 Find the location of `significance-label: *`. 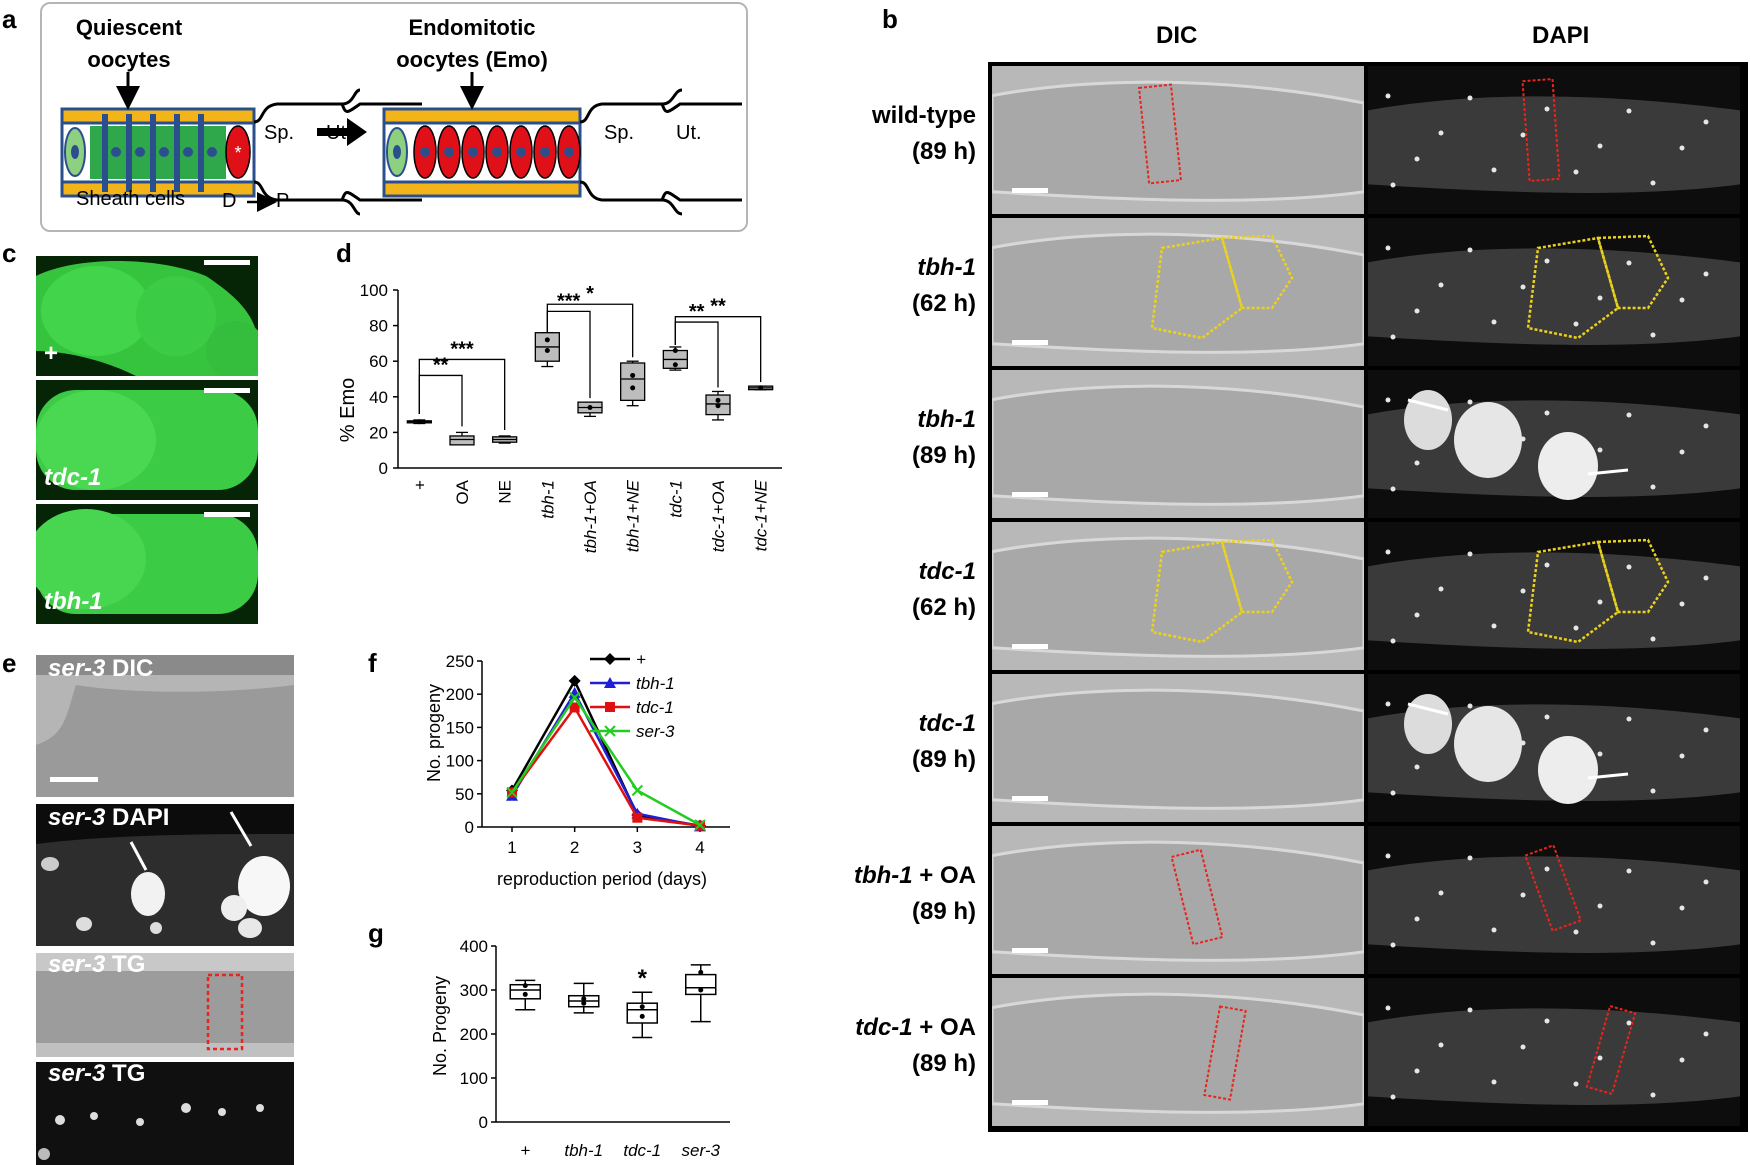

significance-label: * is located at coordinates (590, 294).